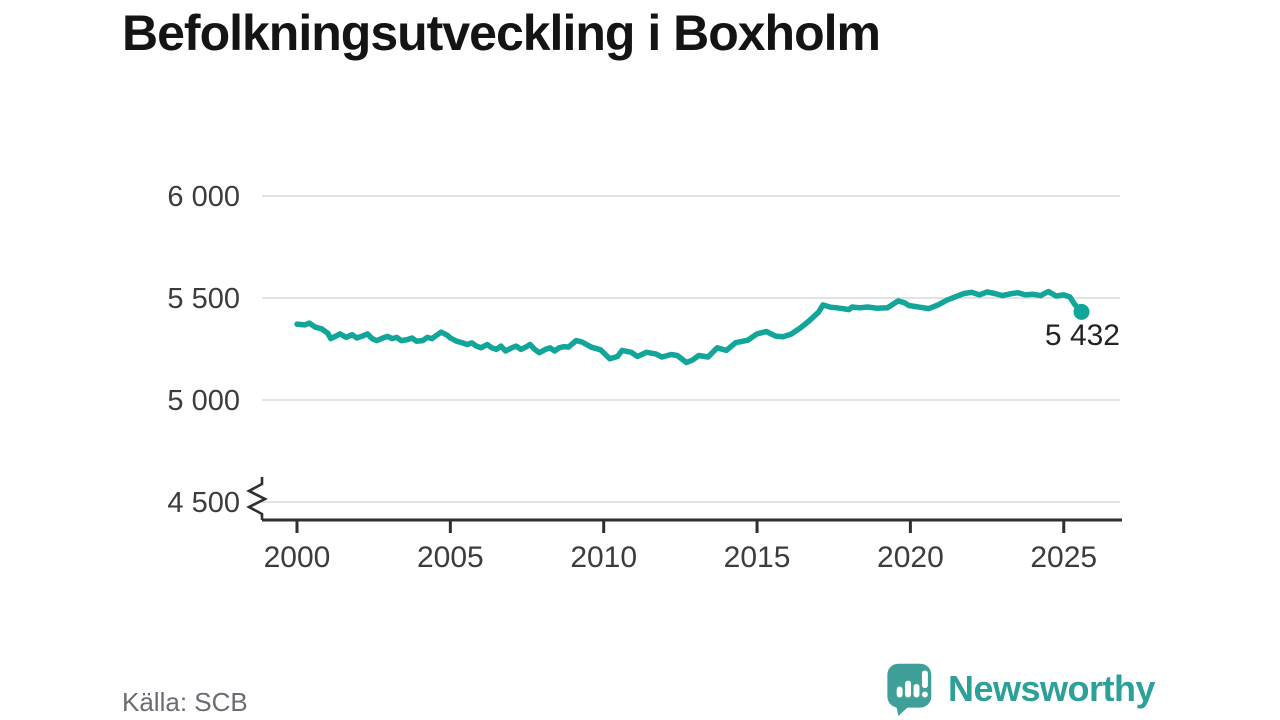  I want to click on y-axis-tick-label: 5 500, so click(203, 299).